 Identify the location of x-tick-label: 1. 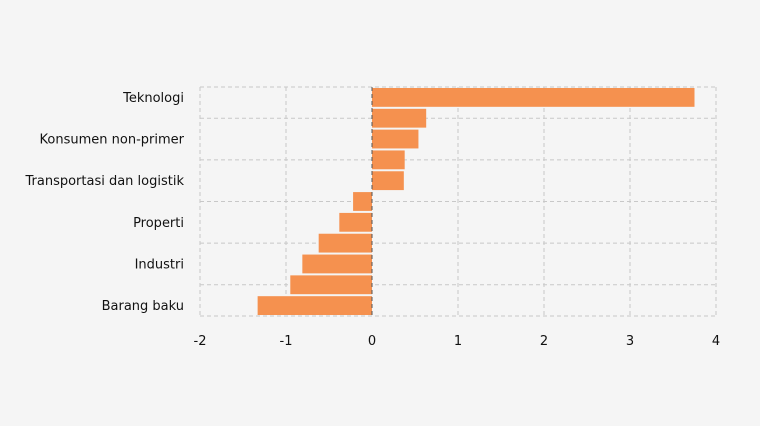
(458, 341).